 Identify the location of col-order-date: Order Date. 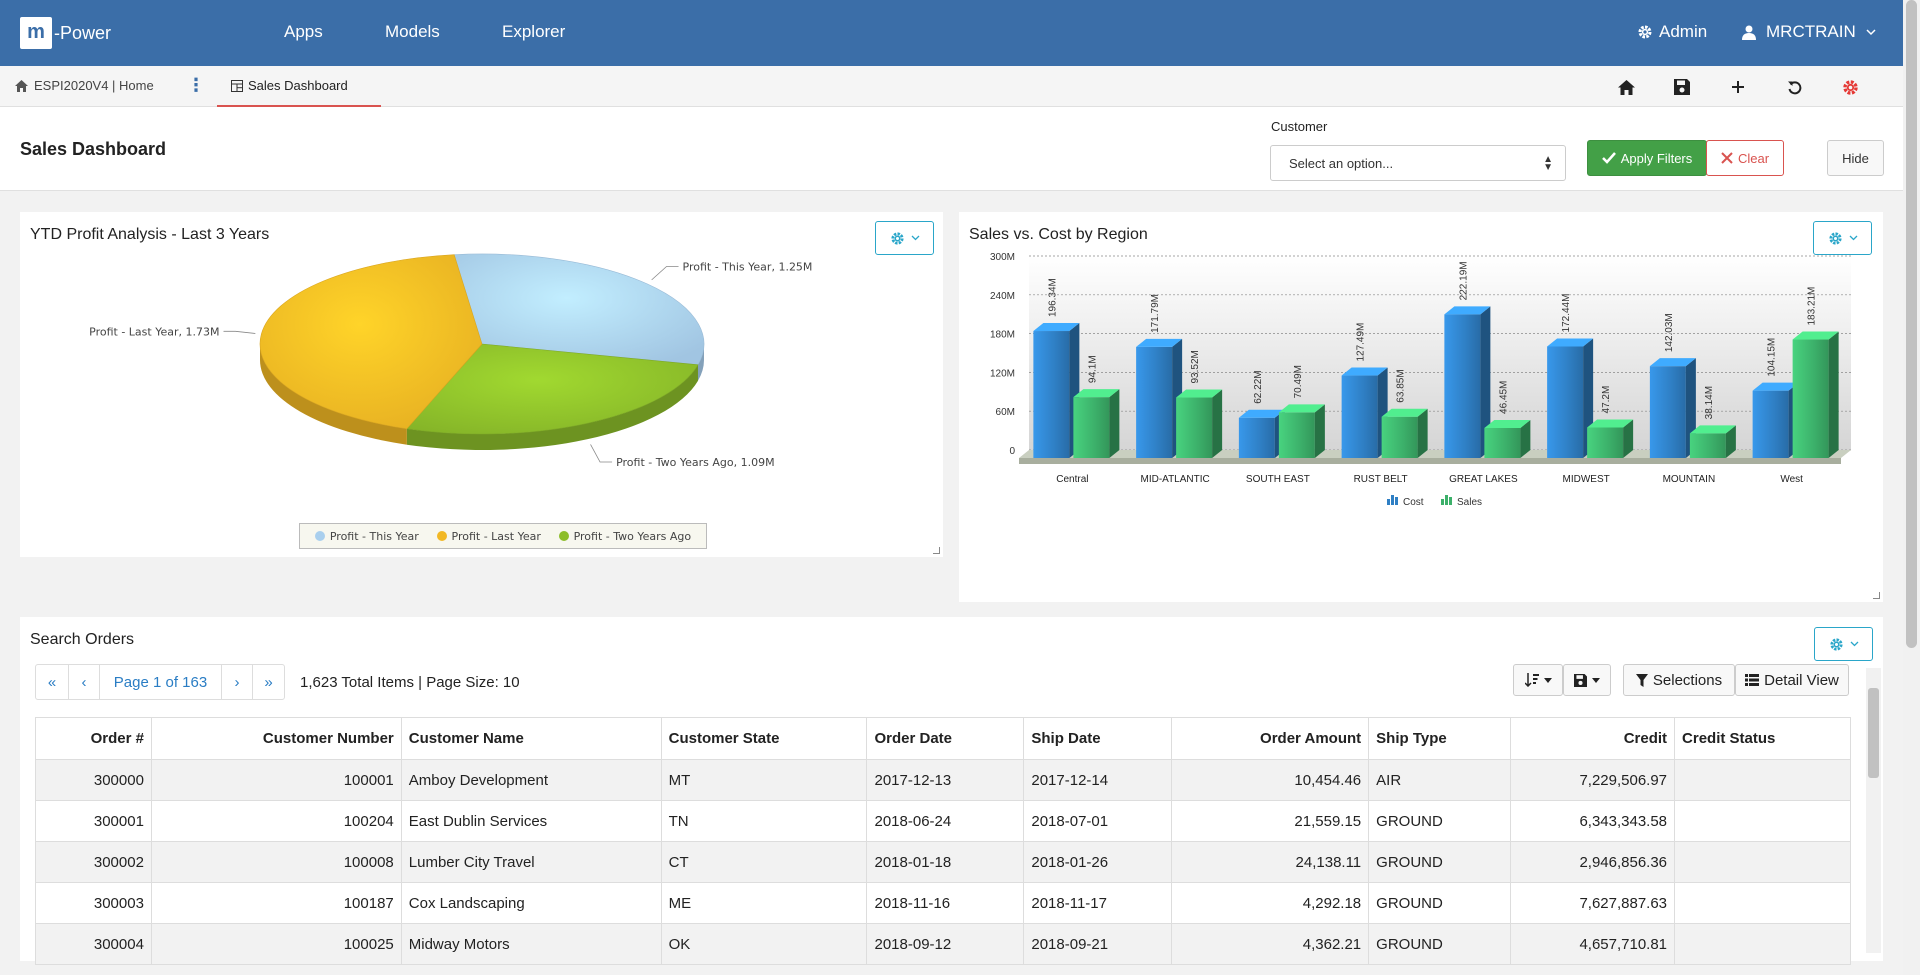
(945, 738).